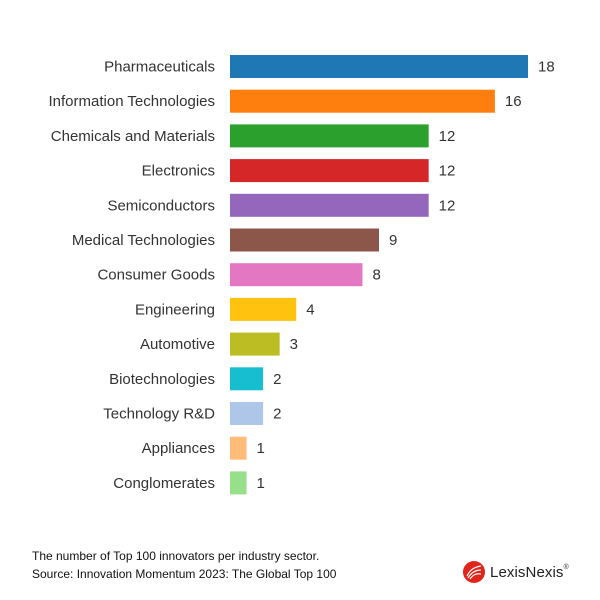 The image size is (600, 600). What do you see at coordinates (178, 448) in the screenshot?
I see `category-label-appliances: Appliances` at bounding box center [178, 448].